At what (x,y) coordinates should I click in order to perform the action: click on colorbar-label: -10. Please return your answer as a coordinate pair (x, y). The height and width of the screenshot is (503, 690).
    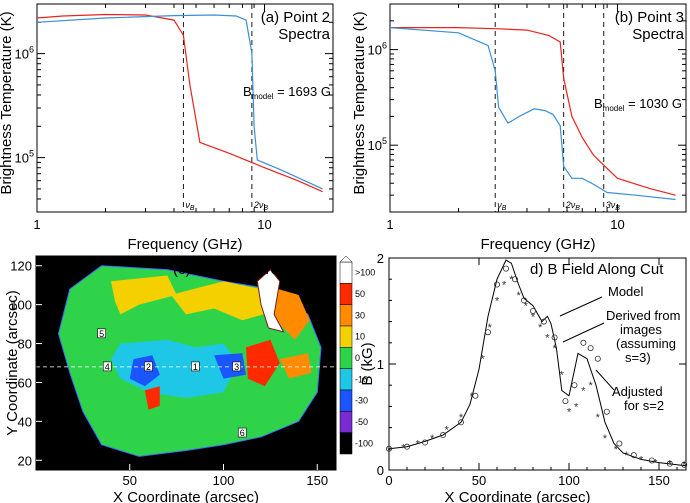
    Looking at the image, I should click on (361, 379).